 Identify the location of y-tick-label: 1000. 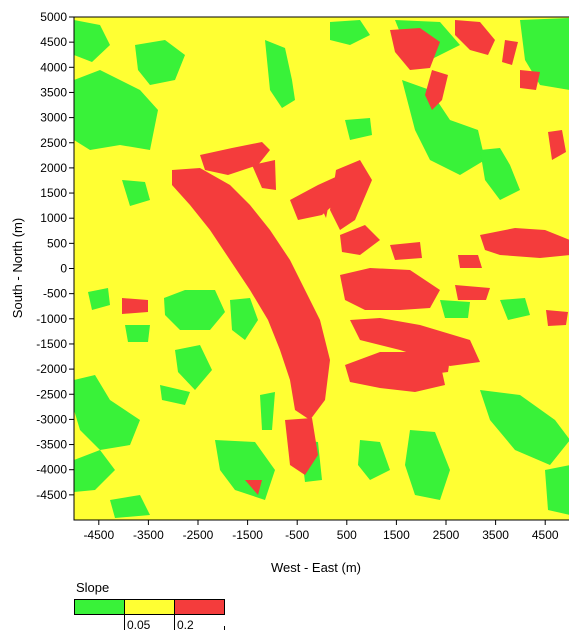
(53, 218).